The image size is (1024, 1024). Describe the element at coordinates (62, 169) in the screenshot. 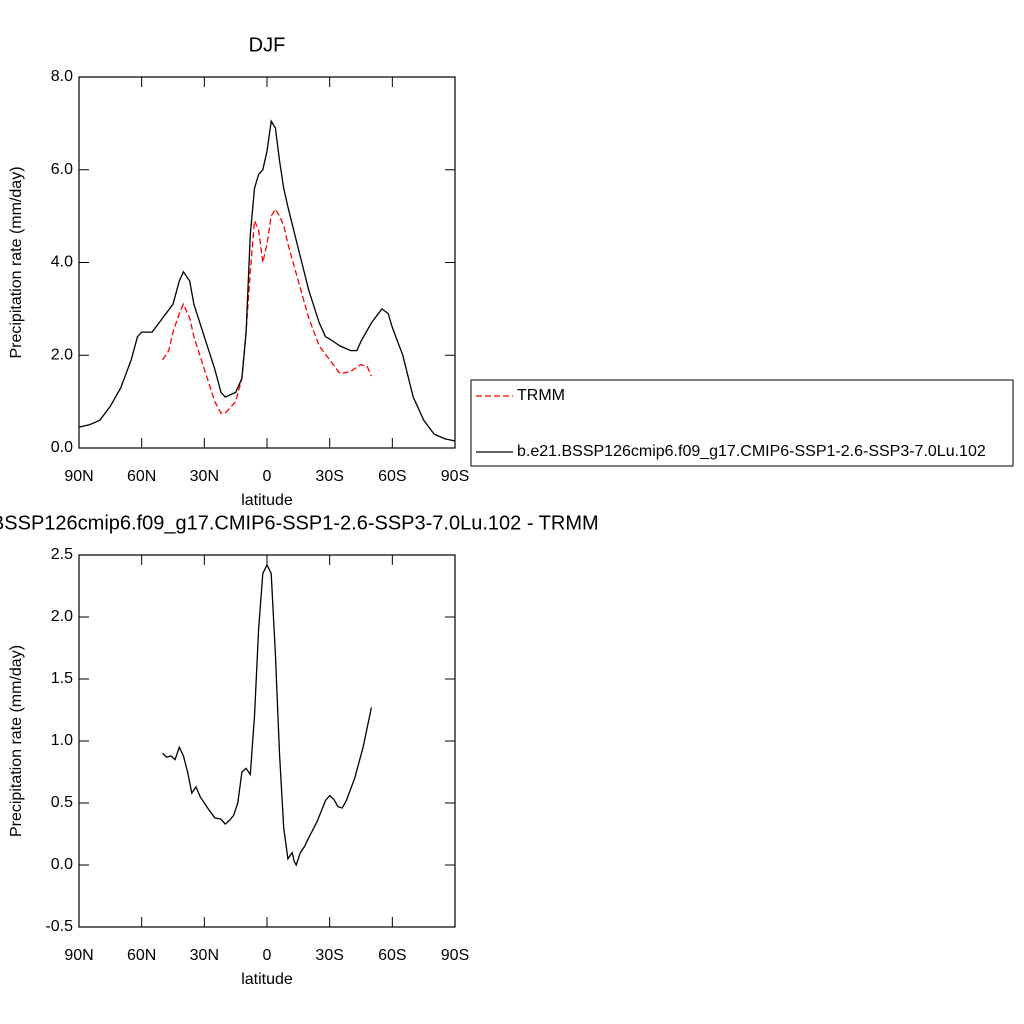

I see `y-tick-label: 6.0` at that location.